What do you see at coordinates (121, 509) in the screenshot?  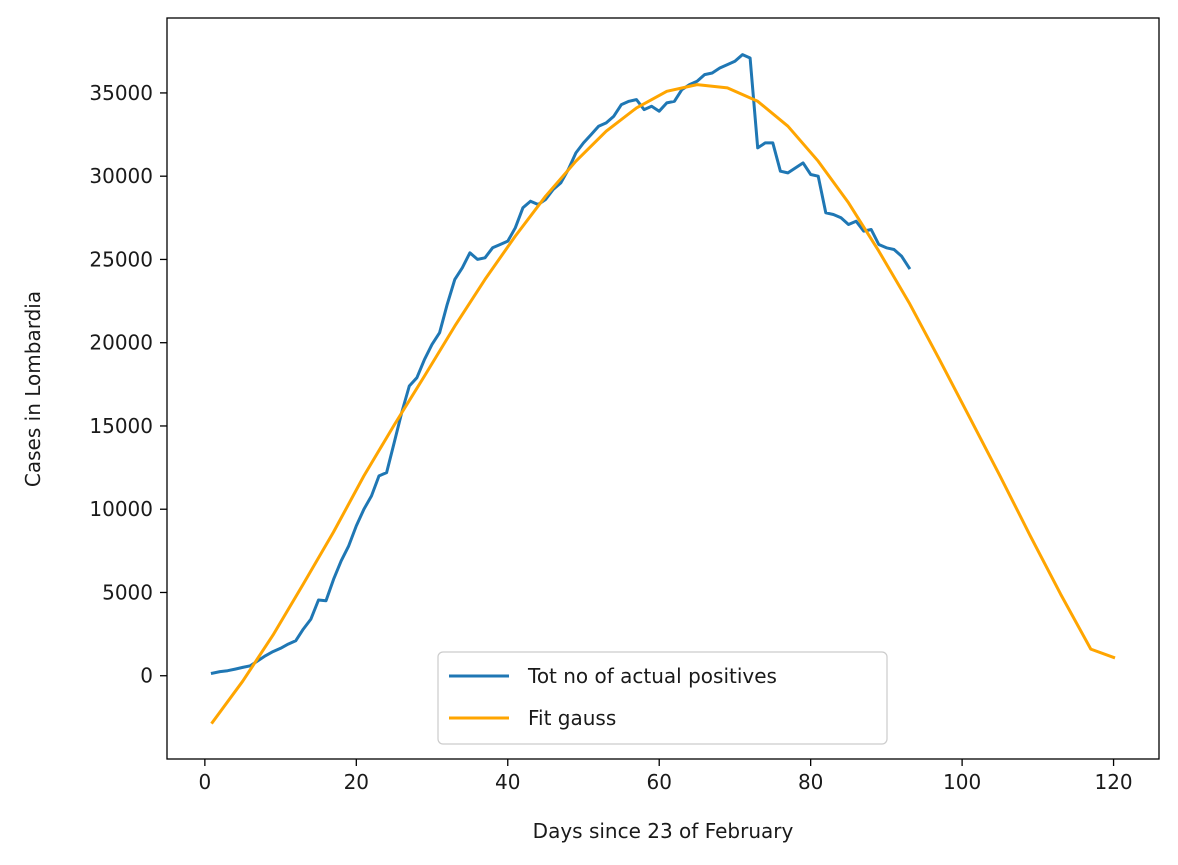 I see `y-tick-label: 10000` at bounding box center [121, 509].